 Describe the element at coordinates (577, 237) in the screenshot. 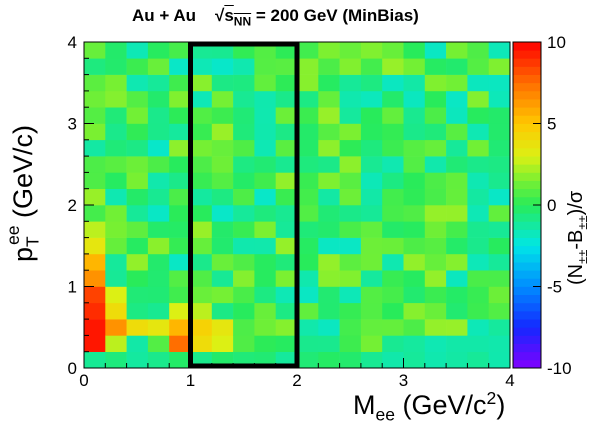

I see `z-axis-label: (N±±-B±±)/σ` at that location.